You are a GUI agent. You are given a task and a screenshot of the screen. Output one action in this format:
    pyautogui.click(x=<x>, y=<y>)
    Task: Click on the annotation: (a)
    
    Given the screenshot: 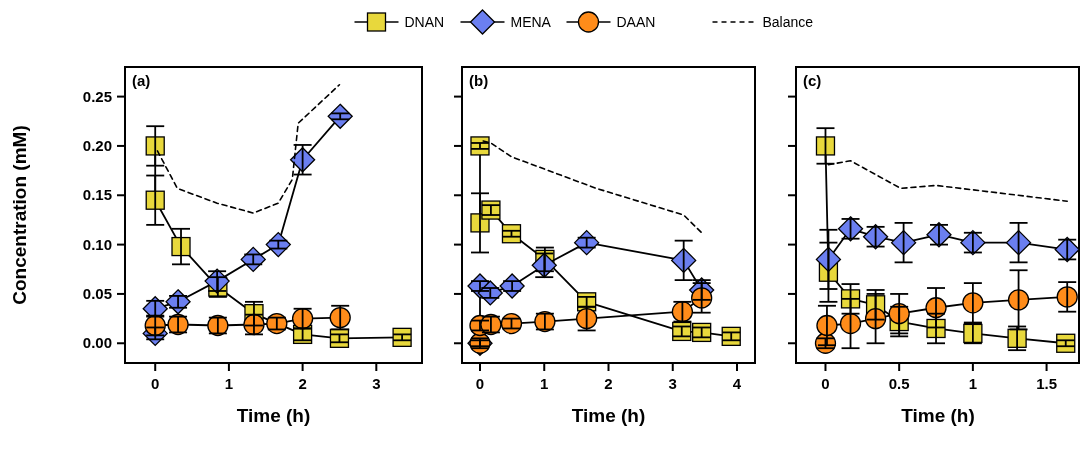 What is the action you would take?
    pyautogui.click(x=141, y=80)
    